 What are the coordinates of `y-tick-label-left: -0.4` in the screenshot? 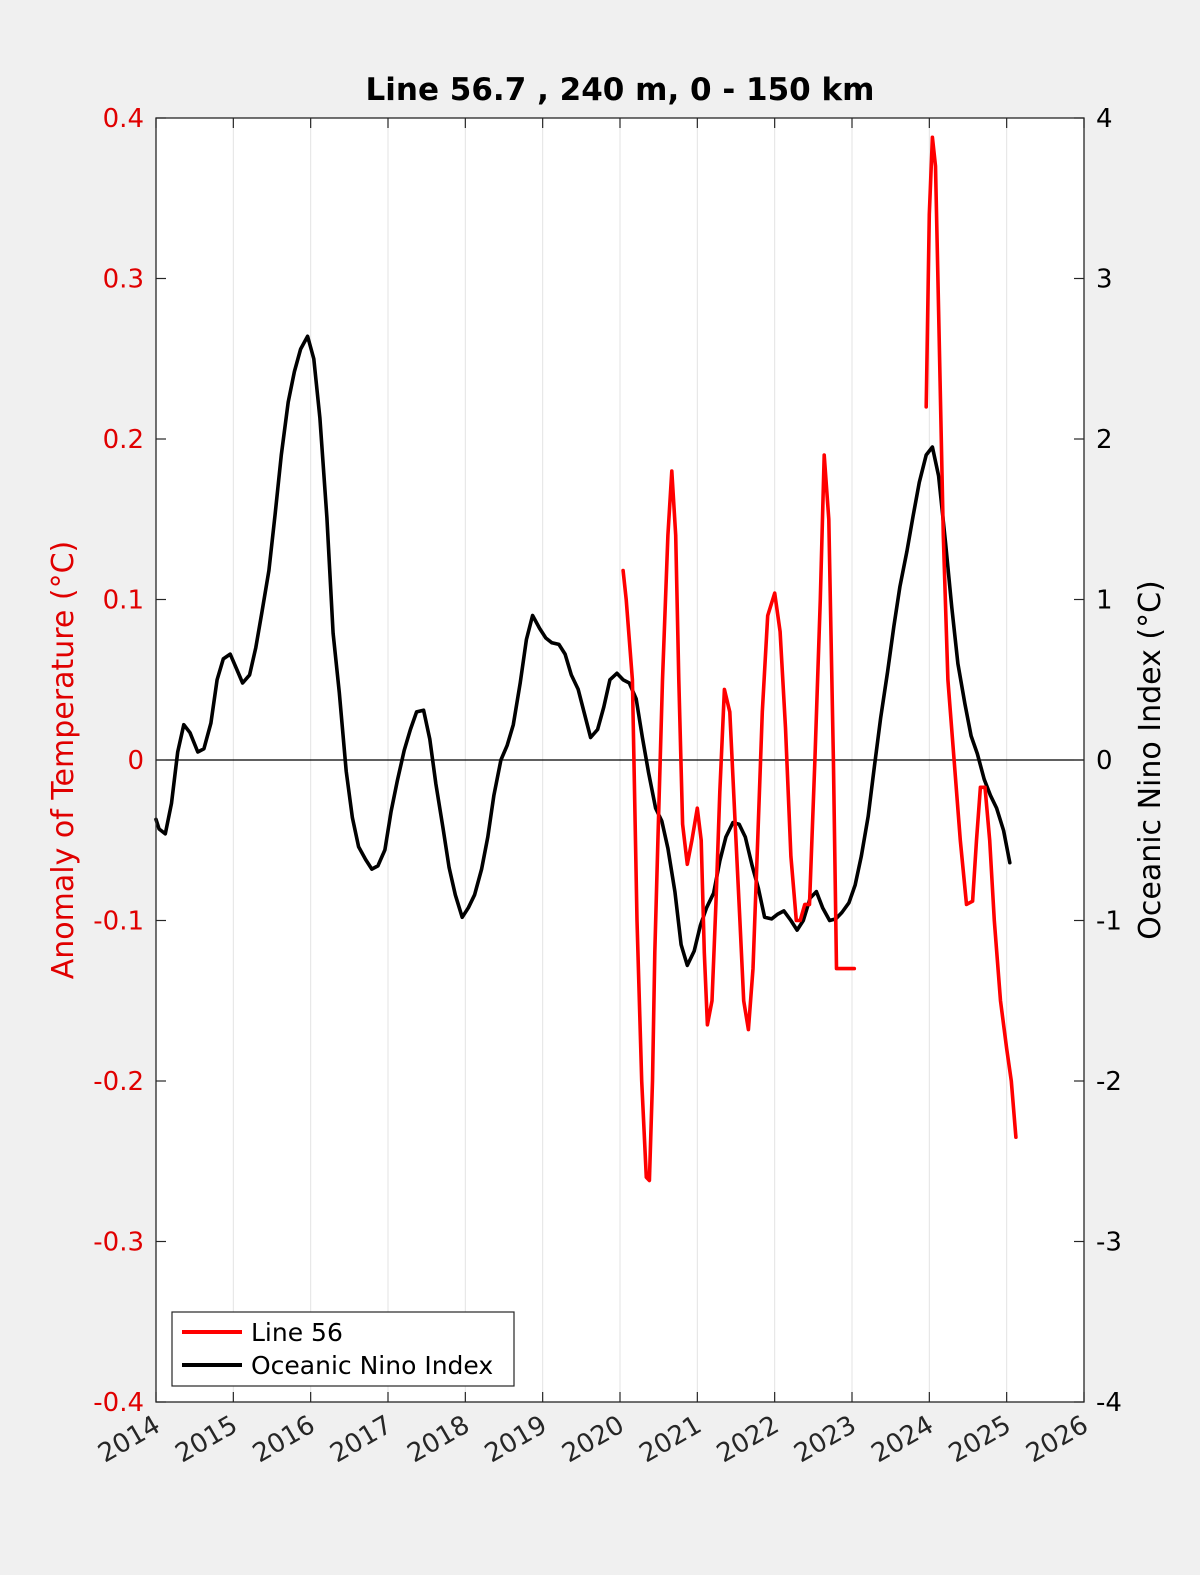 It's located at (118, 1403).